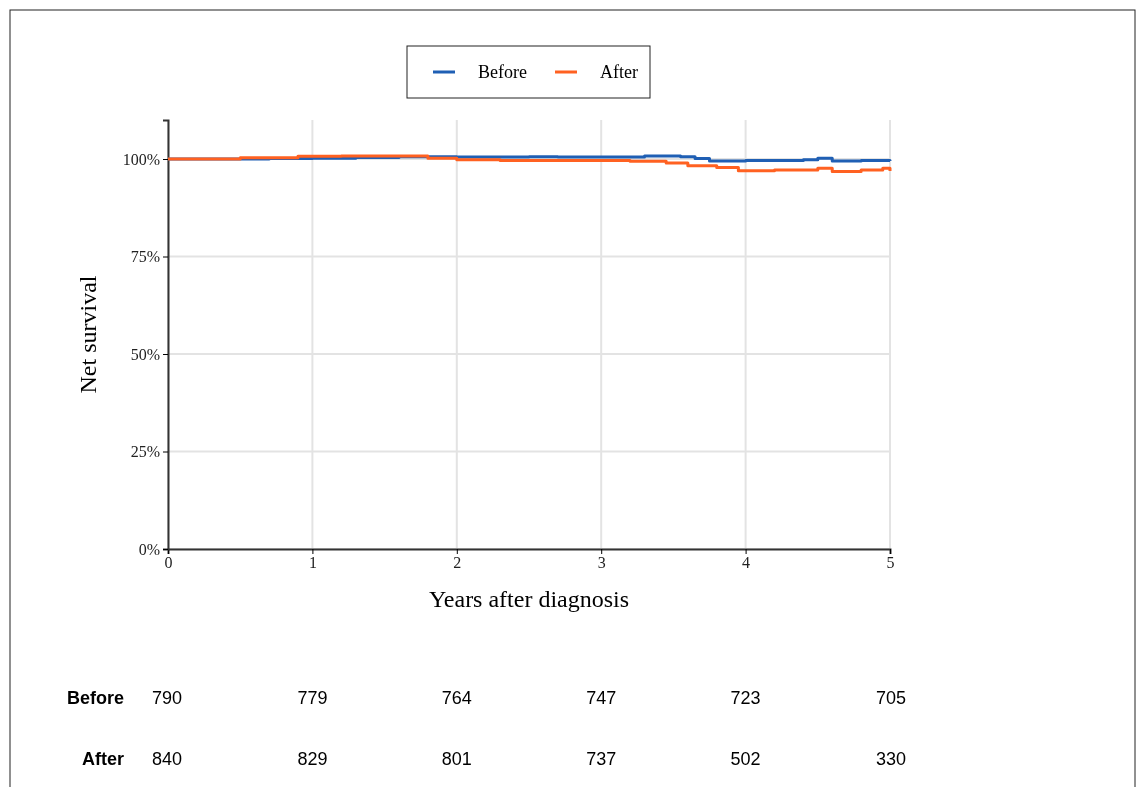 This screenshot has height=787, width=1139. I want to click on text: 764, so click(456, 698).